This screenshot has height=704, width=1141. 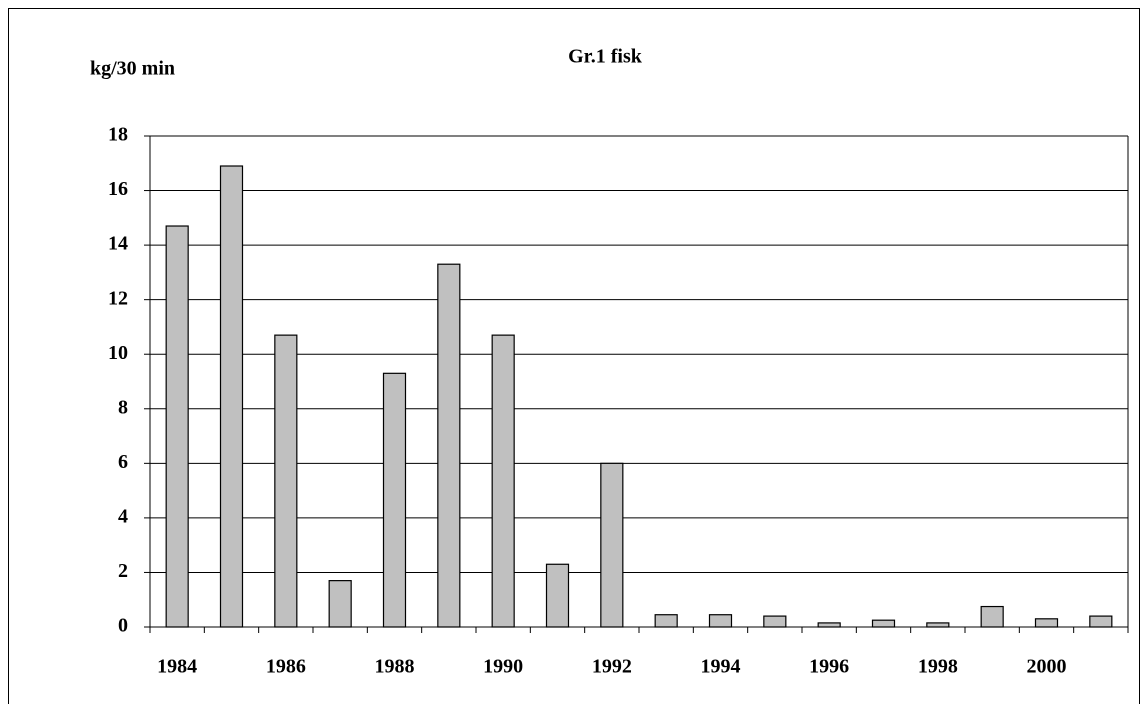 I want to click on x-tick-label: 1986, so click(x=286, y=667).